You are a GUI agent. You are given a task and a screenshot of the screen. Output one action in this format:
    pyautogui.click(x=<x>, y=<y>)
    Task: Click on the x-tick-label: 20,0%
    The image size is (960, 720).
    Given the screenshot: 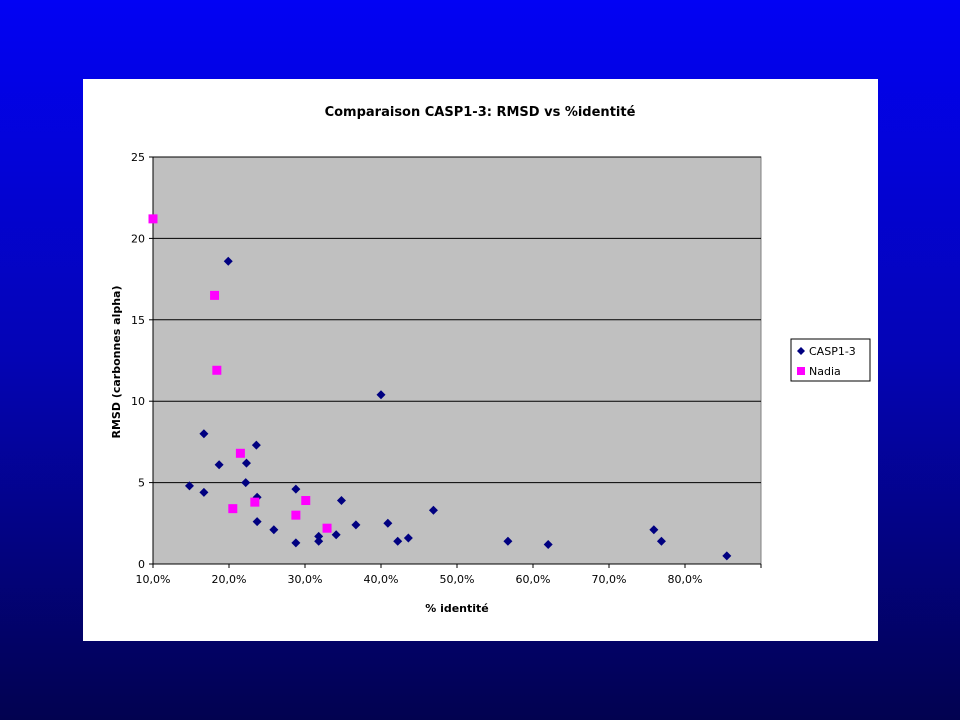 What is the action you would take?
    pyautogui.click(x=229, y=579)
    